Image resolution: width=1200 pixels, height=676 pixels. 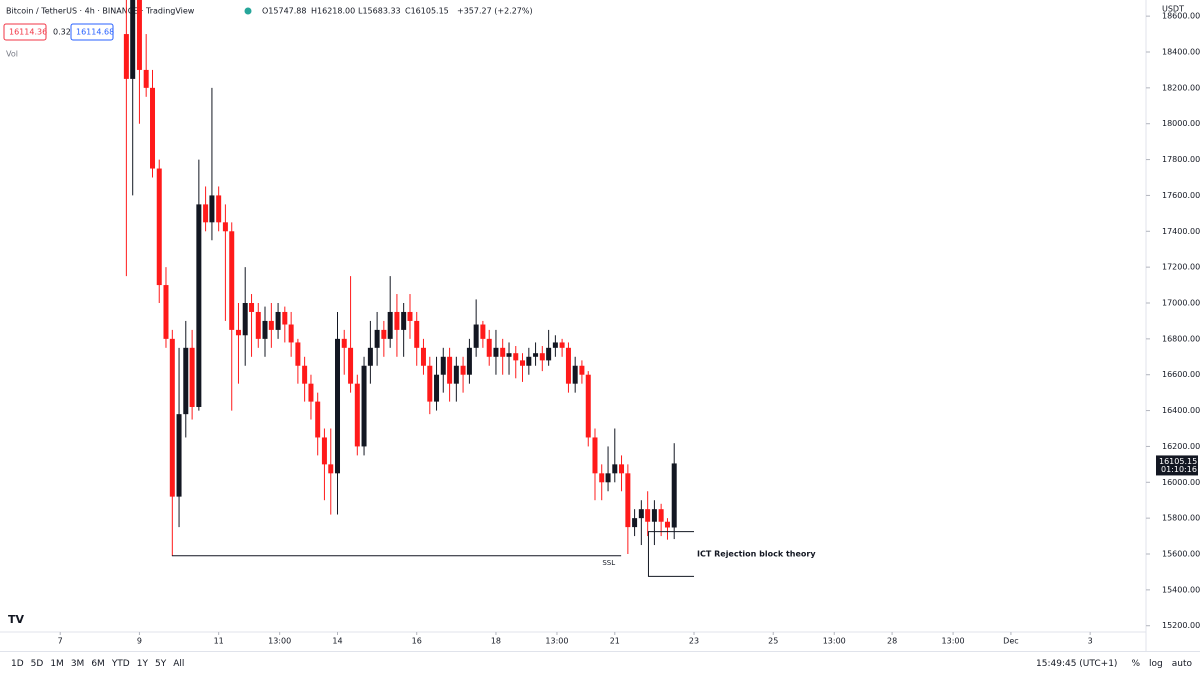 I want to click on y-tick-label: 16600.00, so click(x=1181, y=374).